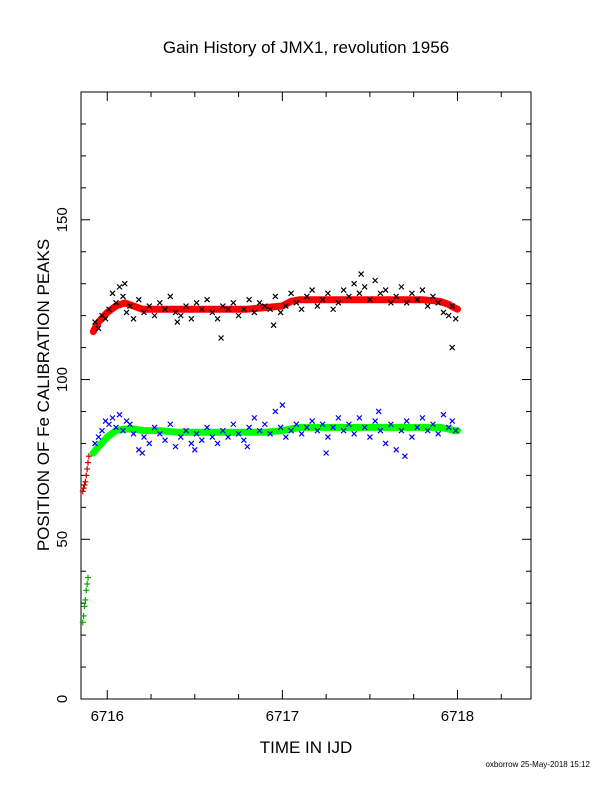 The height and width of the screenshot is (792, 612). I want to click on y-tick-label: 50, so click(62, 539).